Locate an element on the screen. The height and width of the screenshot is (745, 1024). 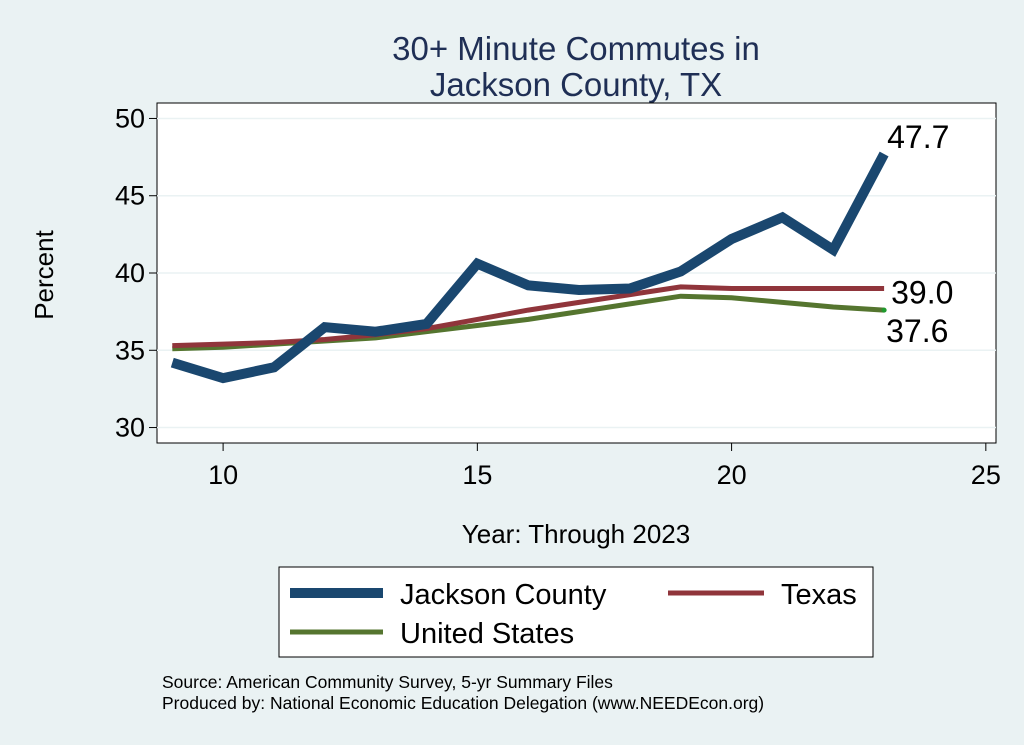
end-label-texas: 39.0 is located at coordinates (922, 292).